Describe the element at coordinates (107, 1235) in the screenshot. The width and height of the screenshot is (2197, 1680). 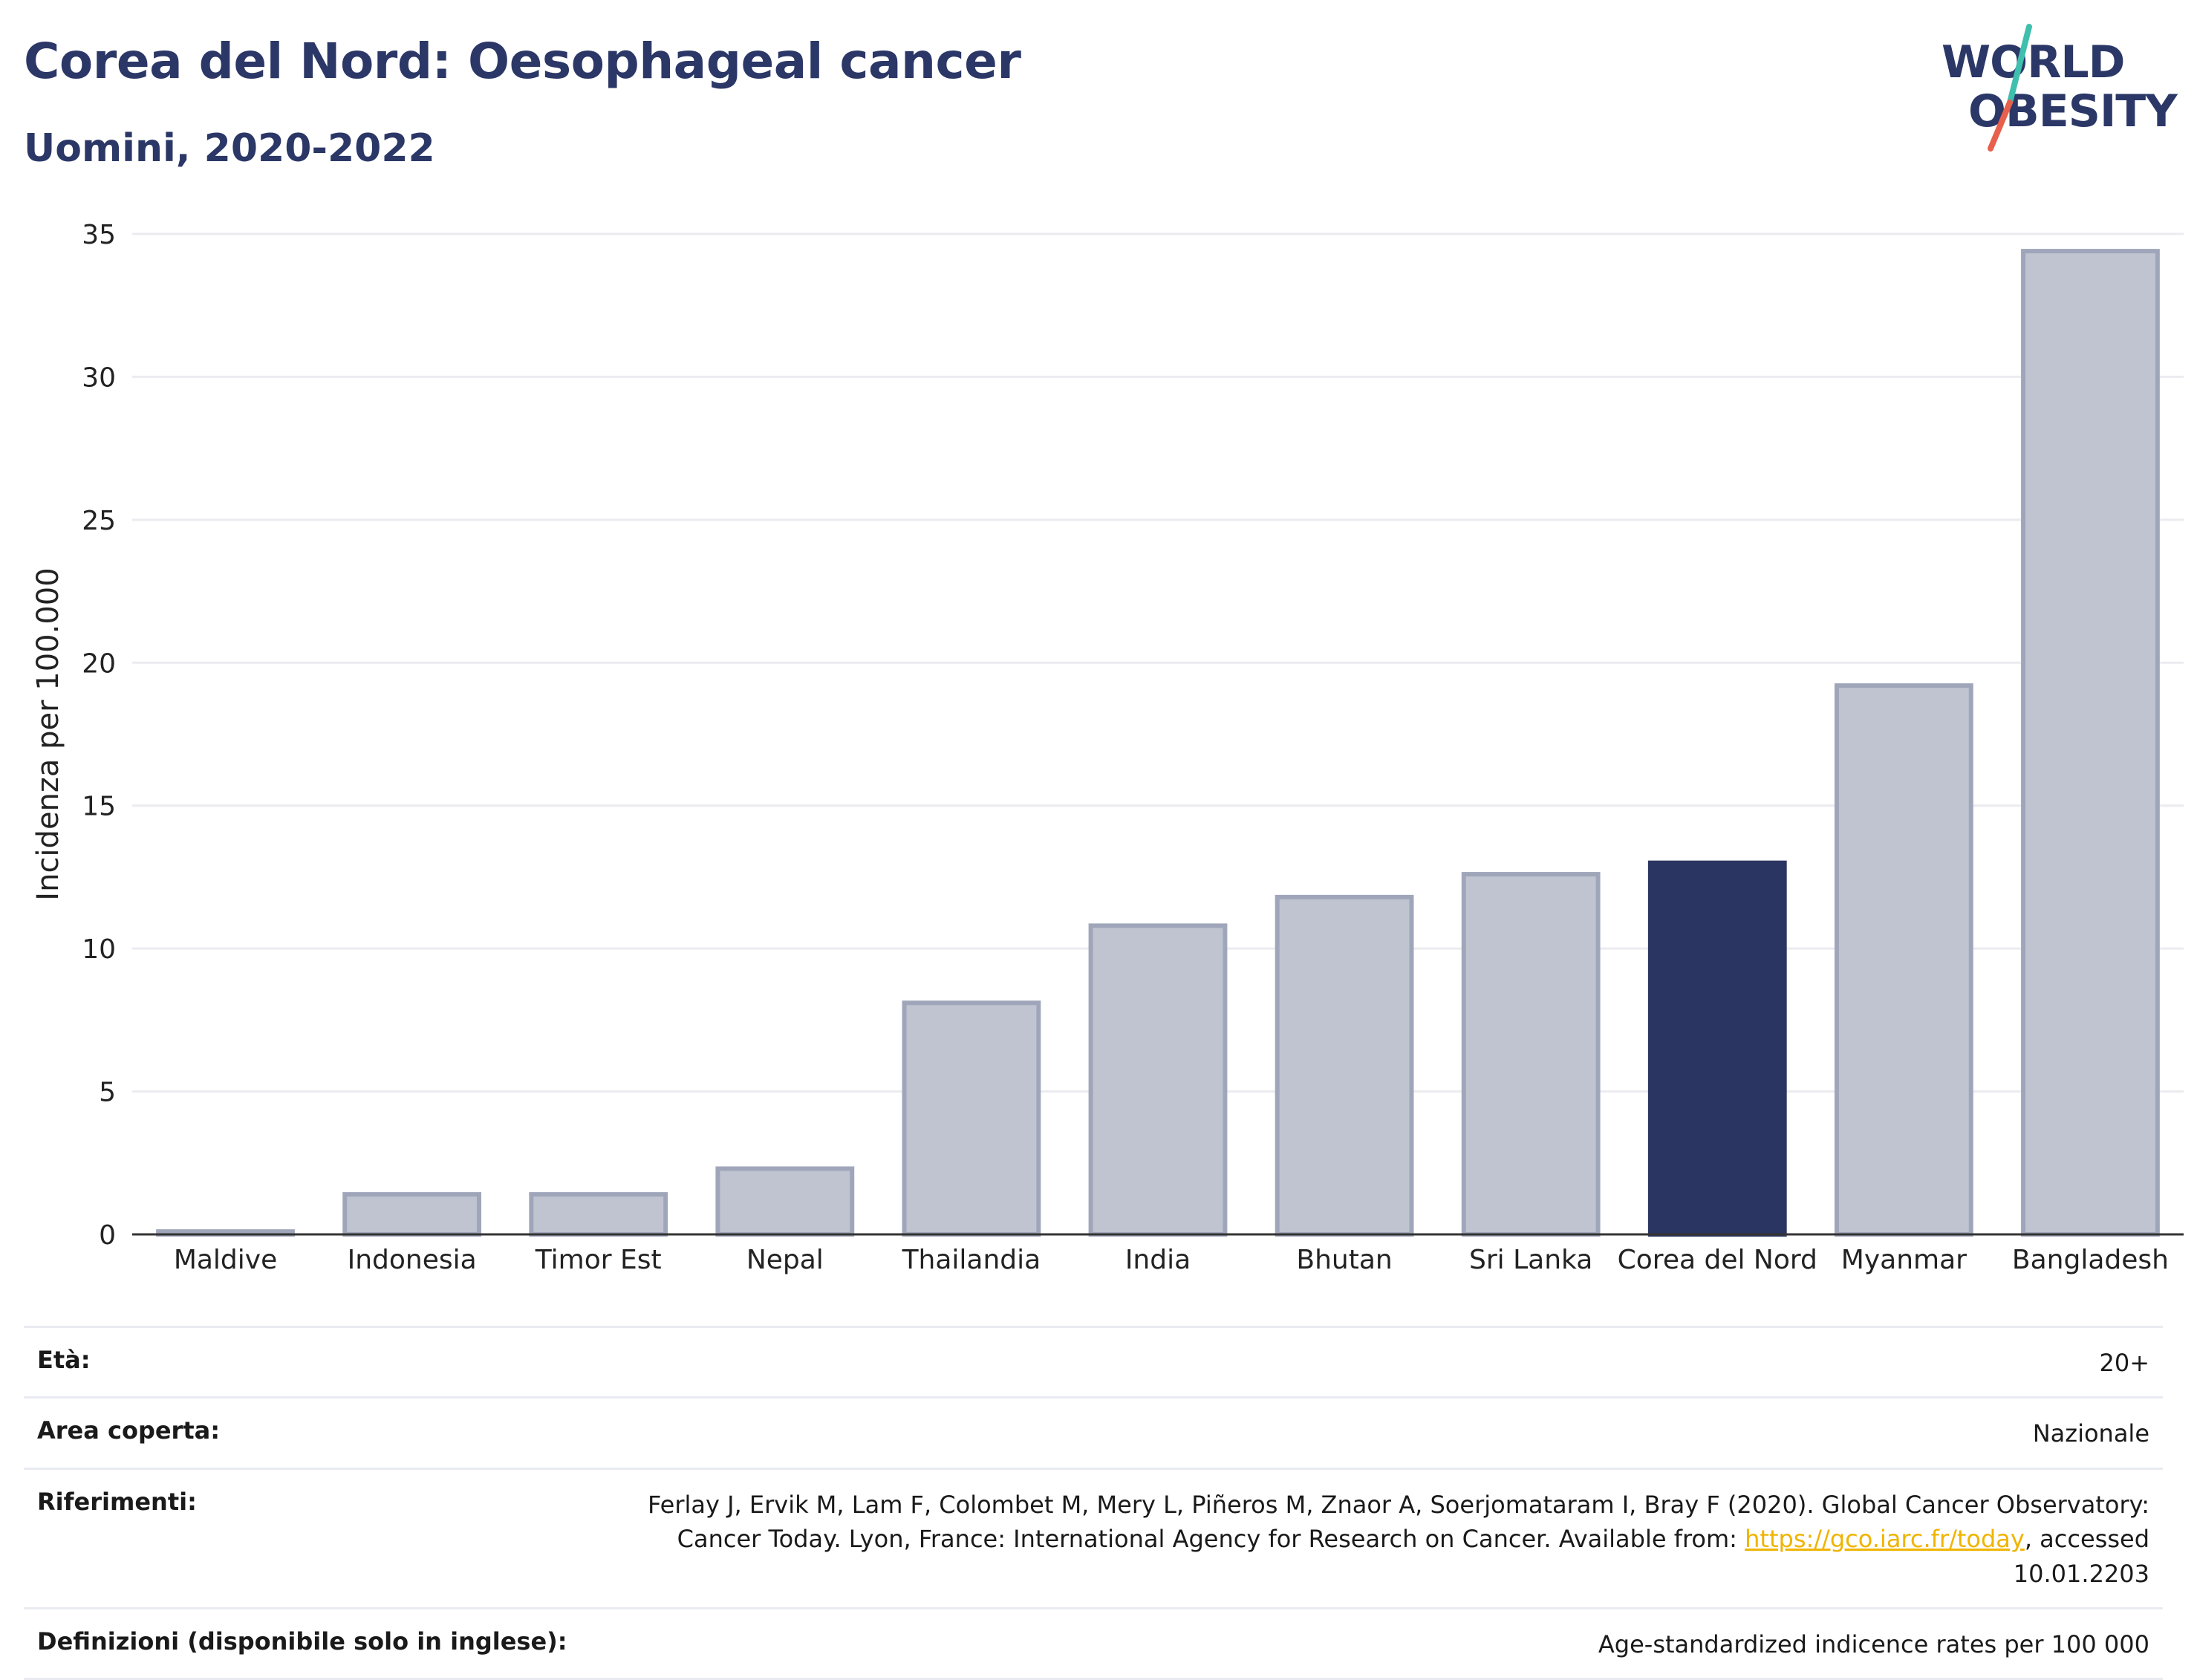
I see `y-tick-label: 0` at that location.